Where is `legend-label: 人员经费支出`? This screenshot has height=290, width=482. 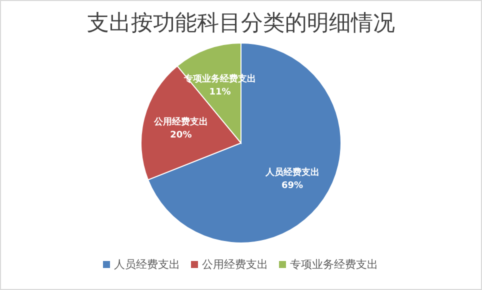 legend-label: 人员经费支出 is located at coordinates (147, 264).